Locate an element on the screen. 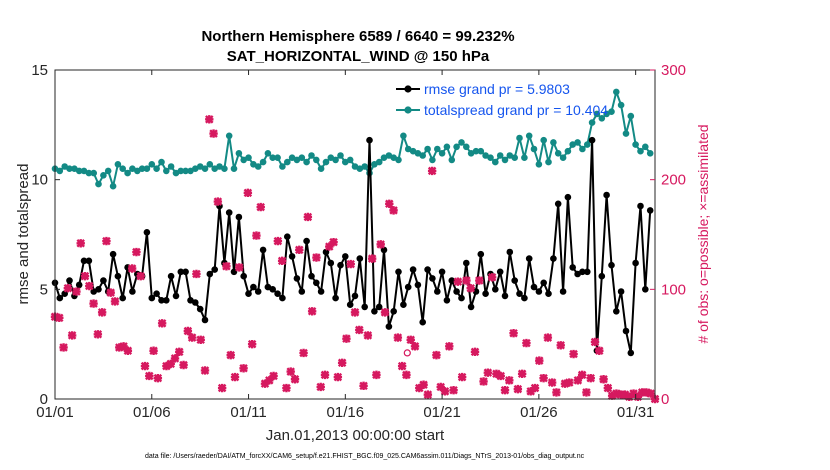  y-tick-label: 10 is located at coordinates (39, 180).